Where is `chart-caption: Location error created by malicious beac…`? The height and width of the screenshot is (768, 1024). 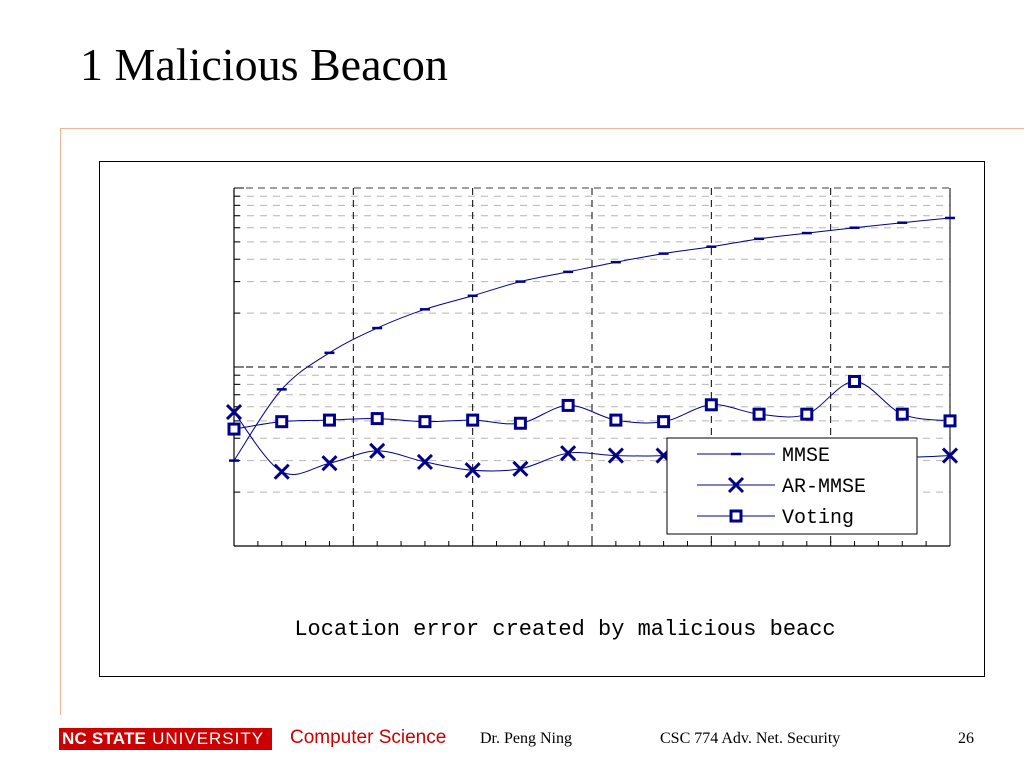
chart-caption: Location error created by malicious beac… is located at coordinates (564, 629).